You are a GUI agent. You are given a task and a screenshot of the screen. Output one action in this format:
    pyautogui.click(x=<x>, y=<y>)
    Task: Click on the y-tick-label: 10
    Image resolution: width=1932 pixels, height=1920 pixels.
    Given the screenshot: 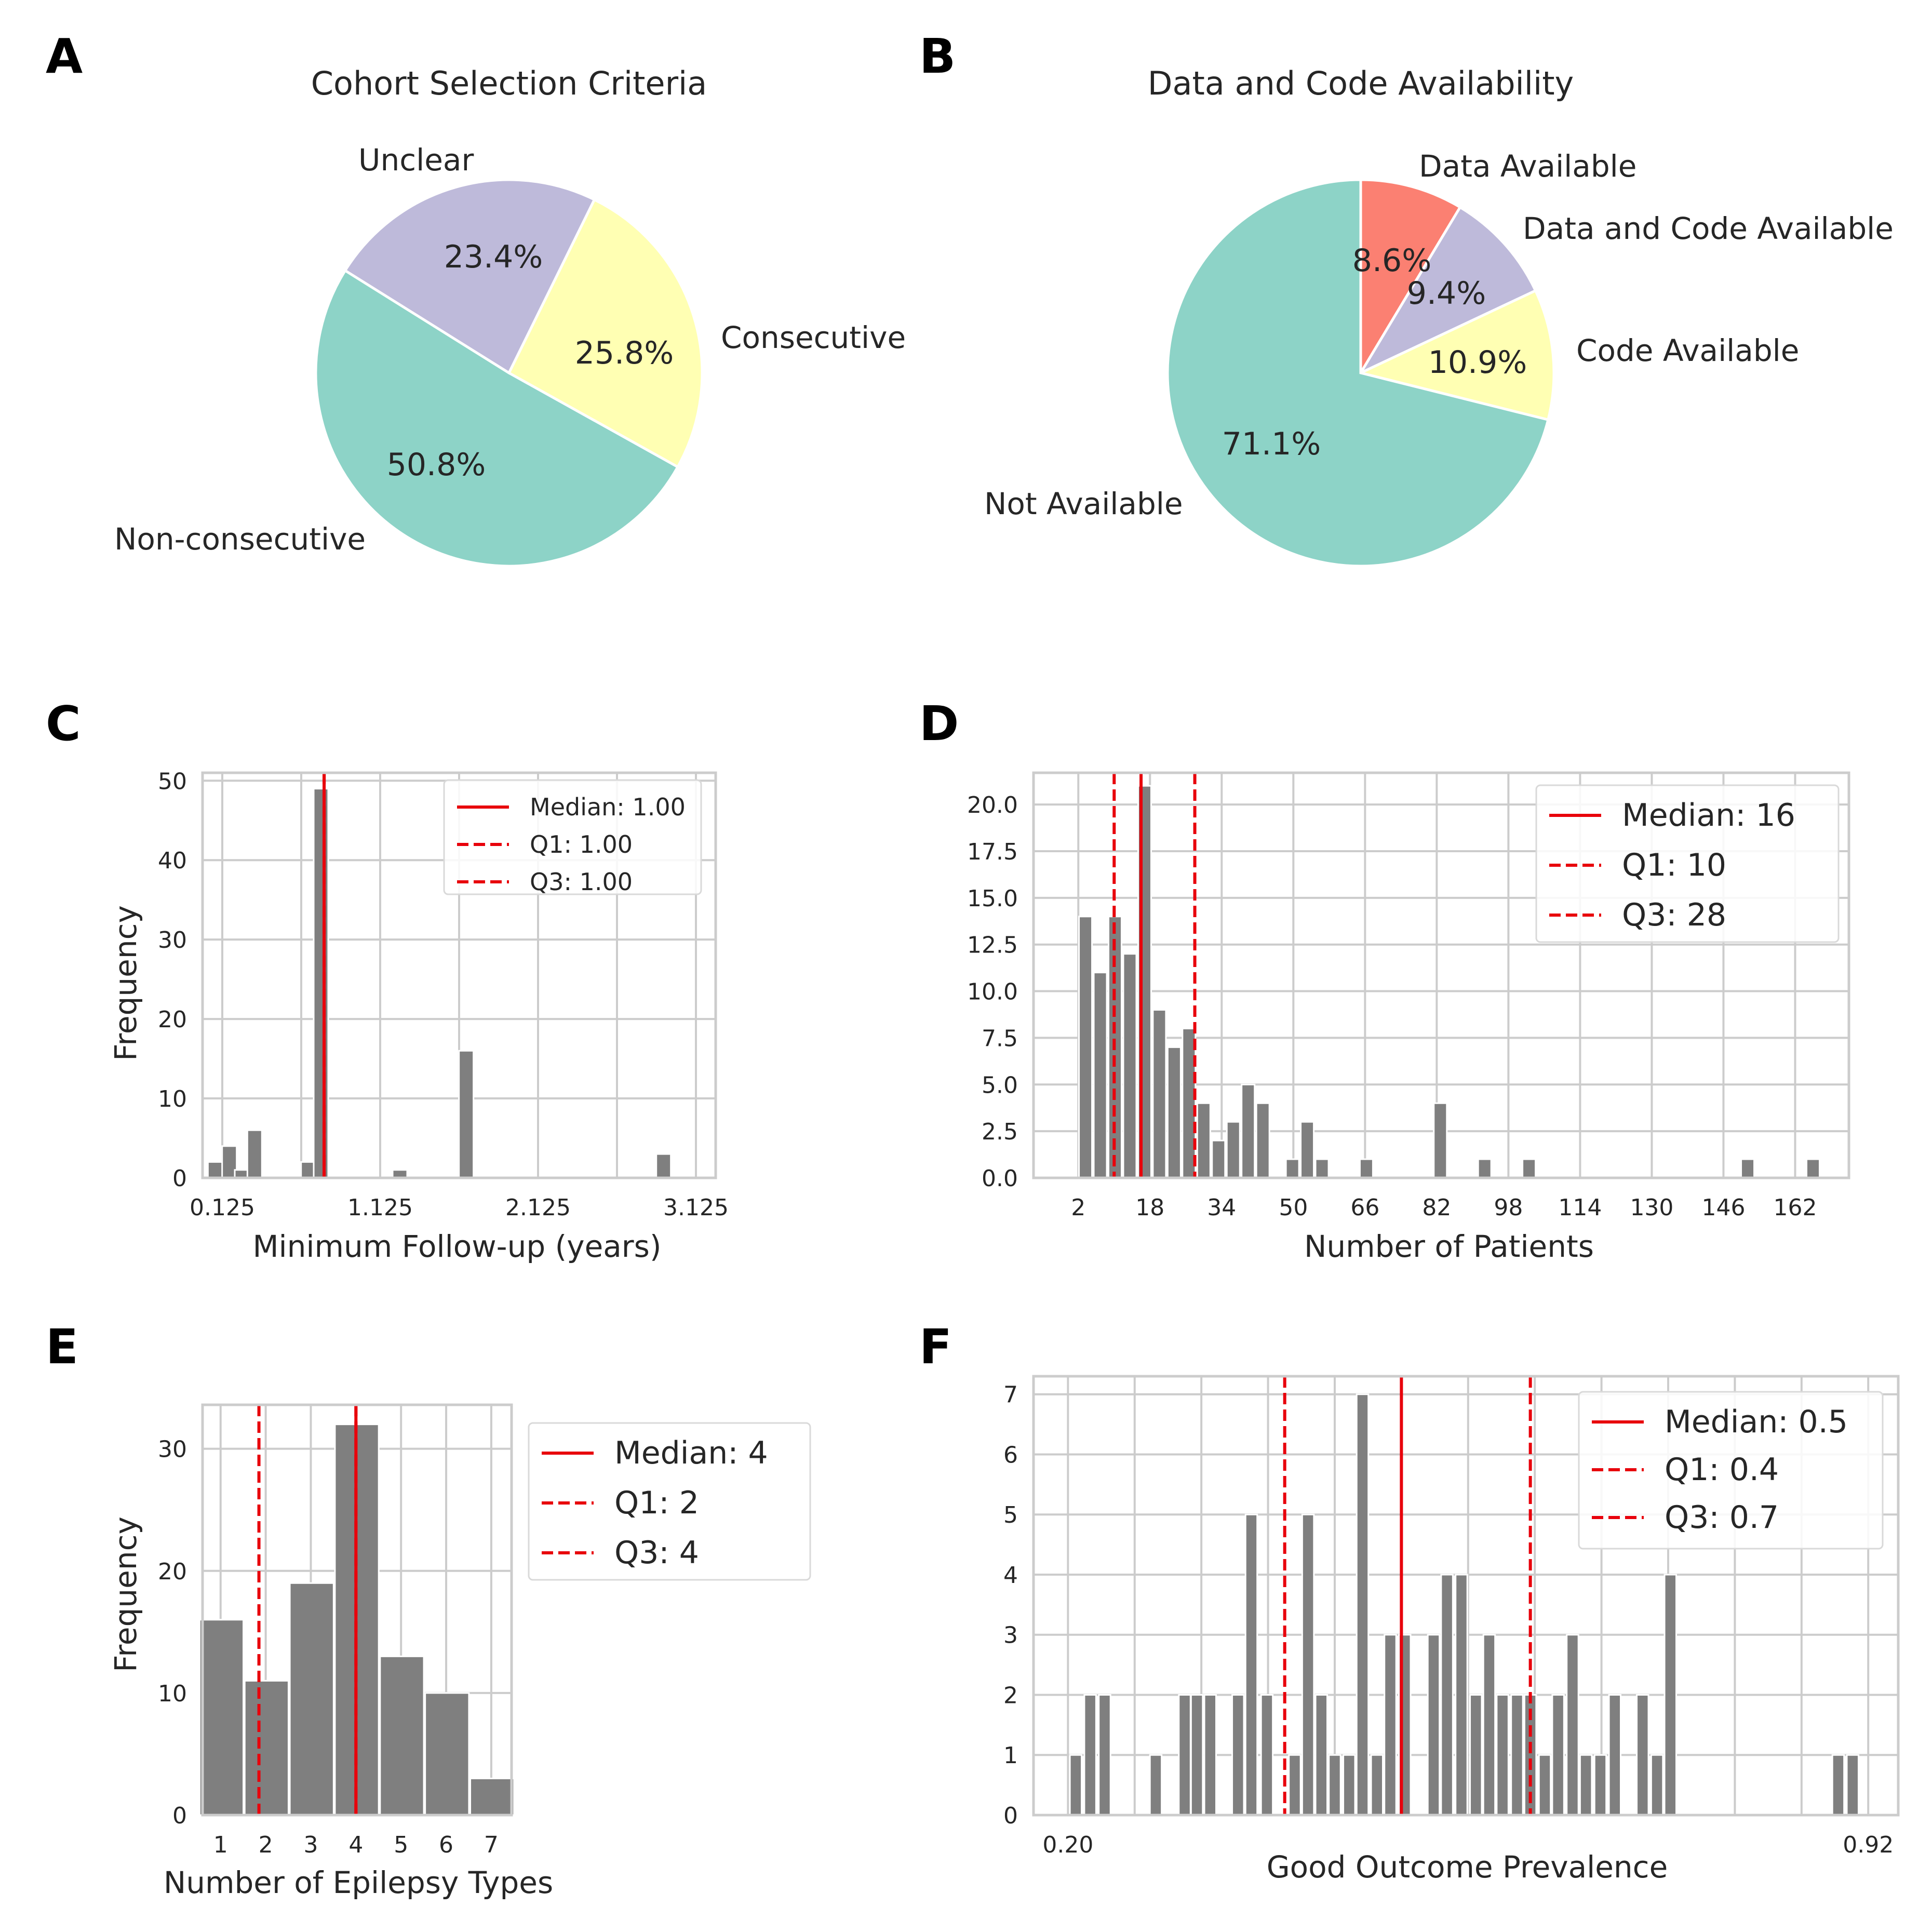 What is the action you would take?
    pyautogui.click(x=173, y=1694)
    